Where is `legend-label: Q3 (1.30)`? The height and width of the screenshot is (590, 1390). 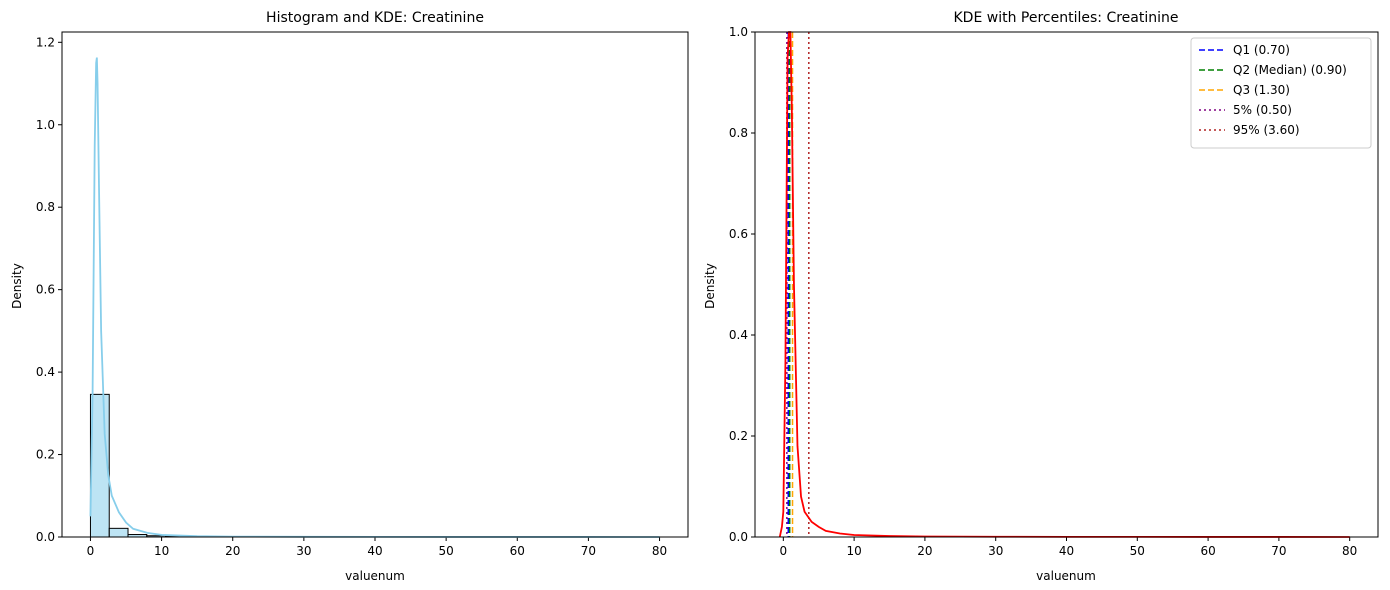 legend-label: Q3 (1.30) is located at coordinates (1261, 90).